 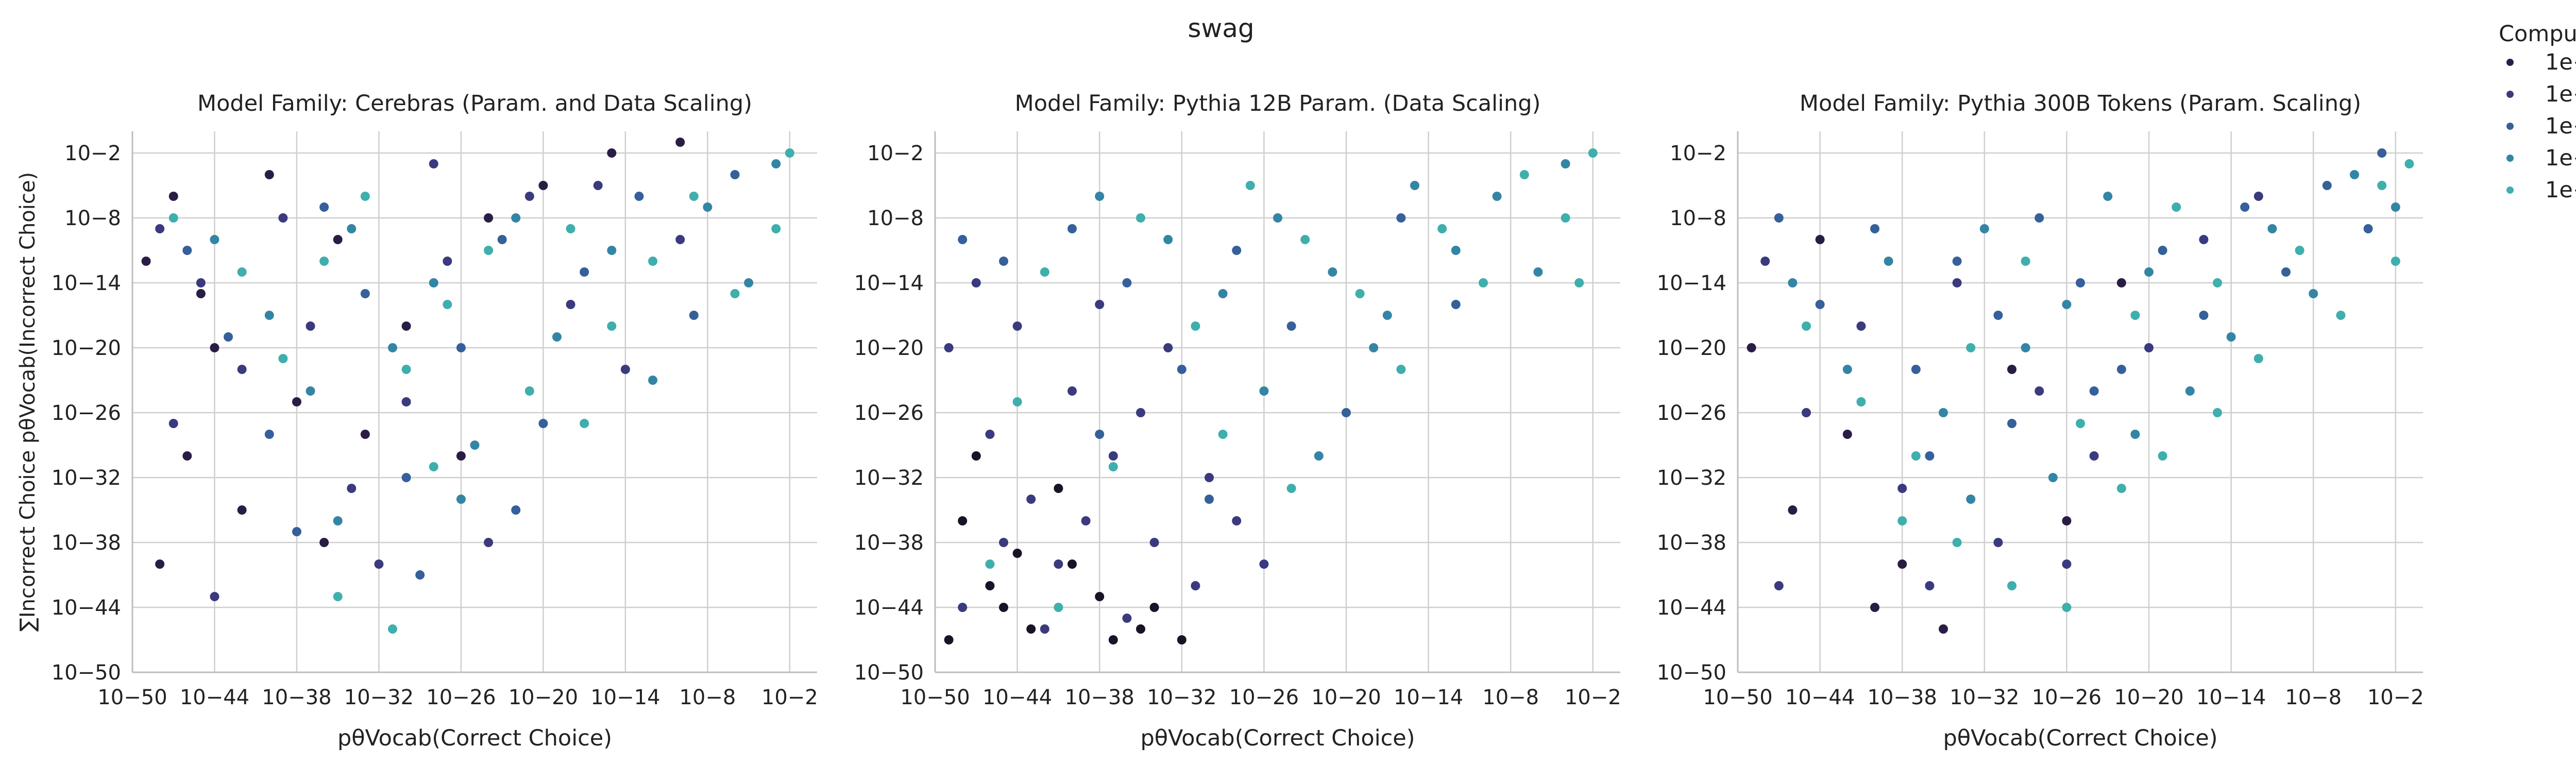 What do you see at coordinates (2537, 34) in the screenshot?
I see `legend-title: Compute` at bounding box center [2537, 34].